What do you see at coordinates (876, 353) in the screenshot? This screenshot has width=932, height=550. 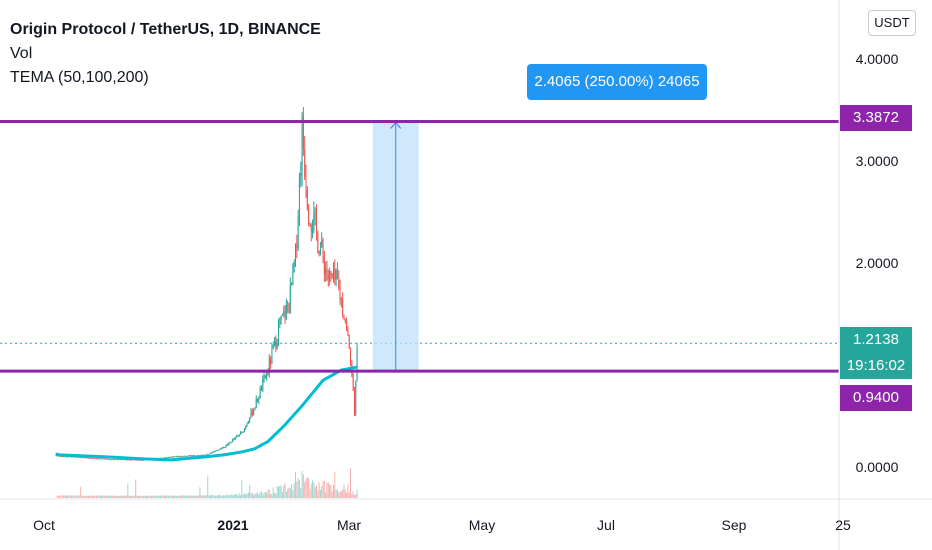 I see `current-price-tag: 1.2138 19:16:02` at bounding box center [876, 353].